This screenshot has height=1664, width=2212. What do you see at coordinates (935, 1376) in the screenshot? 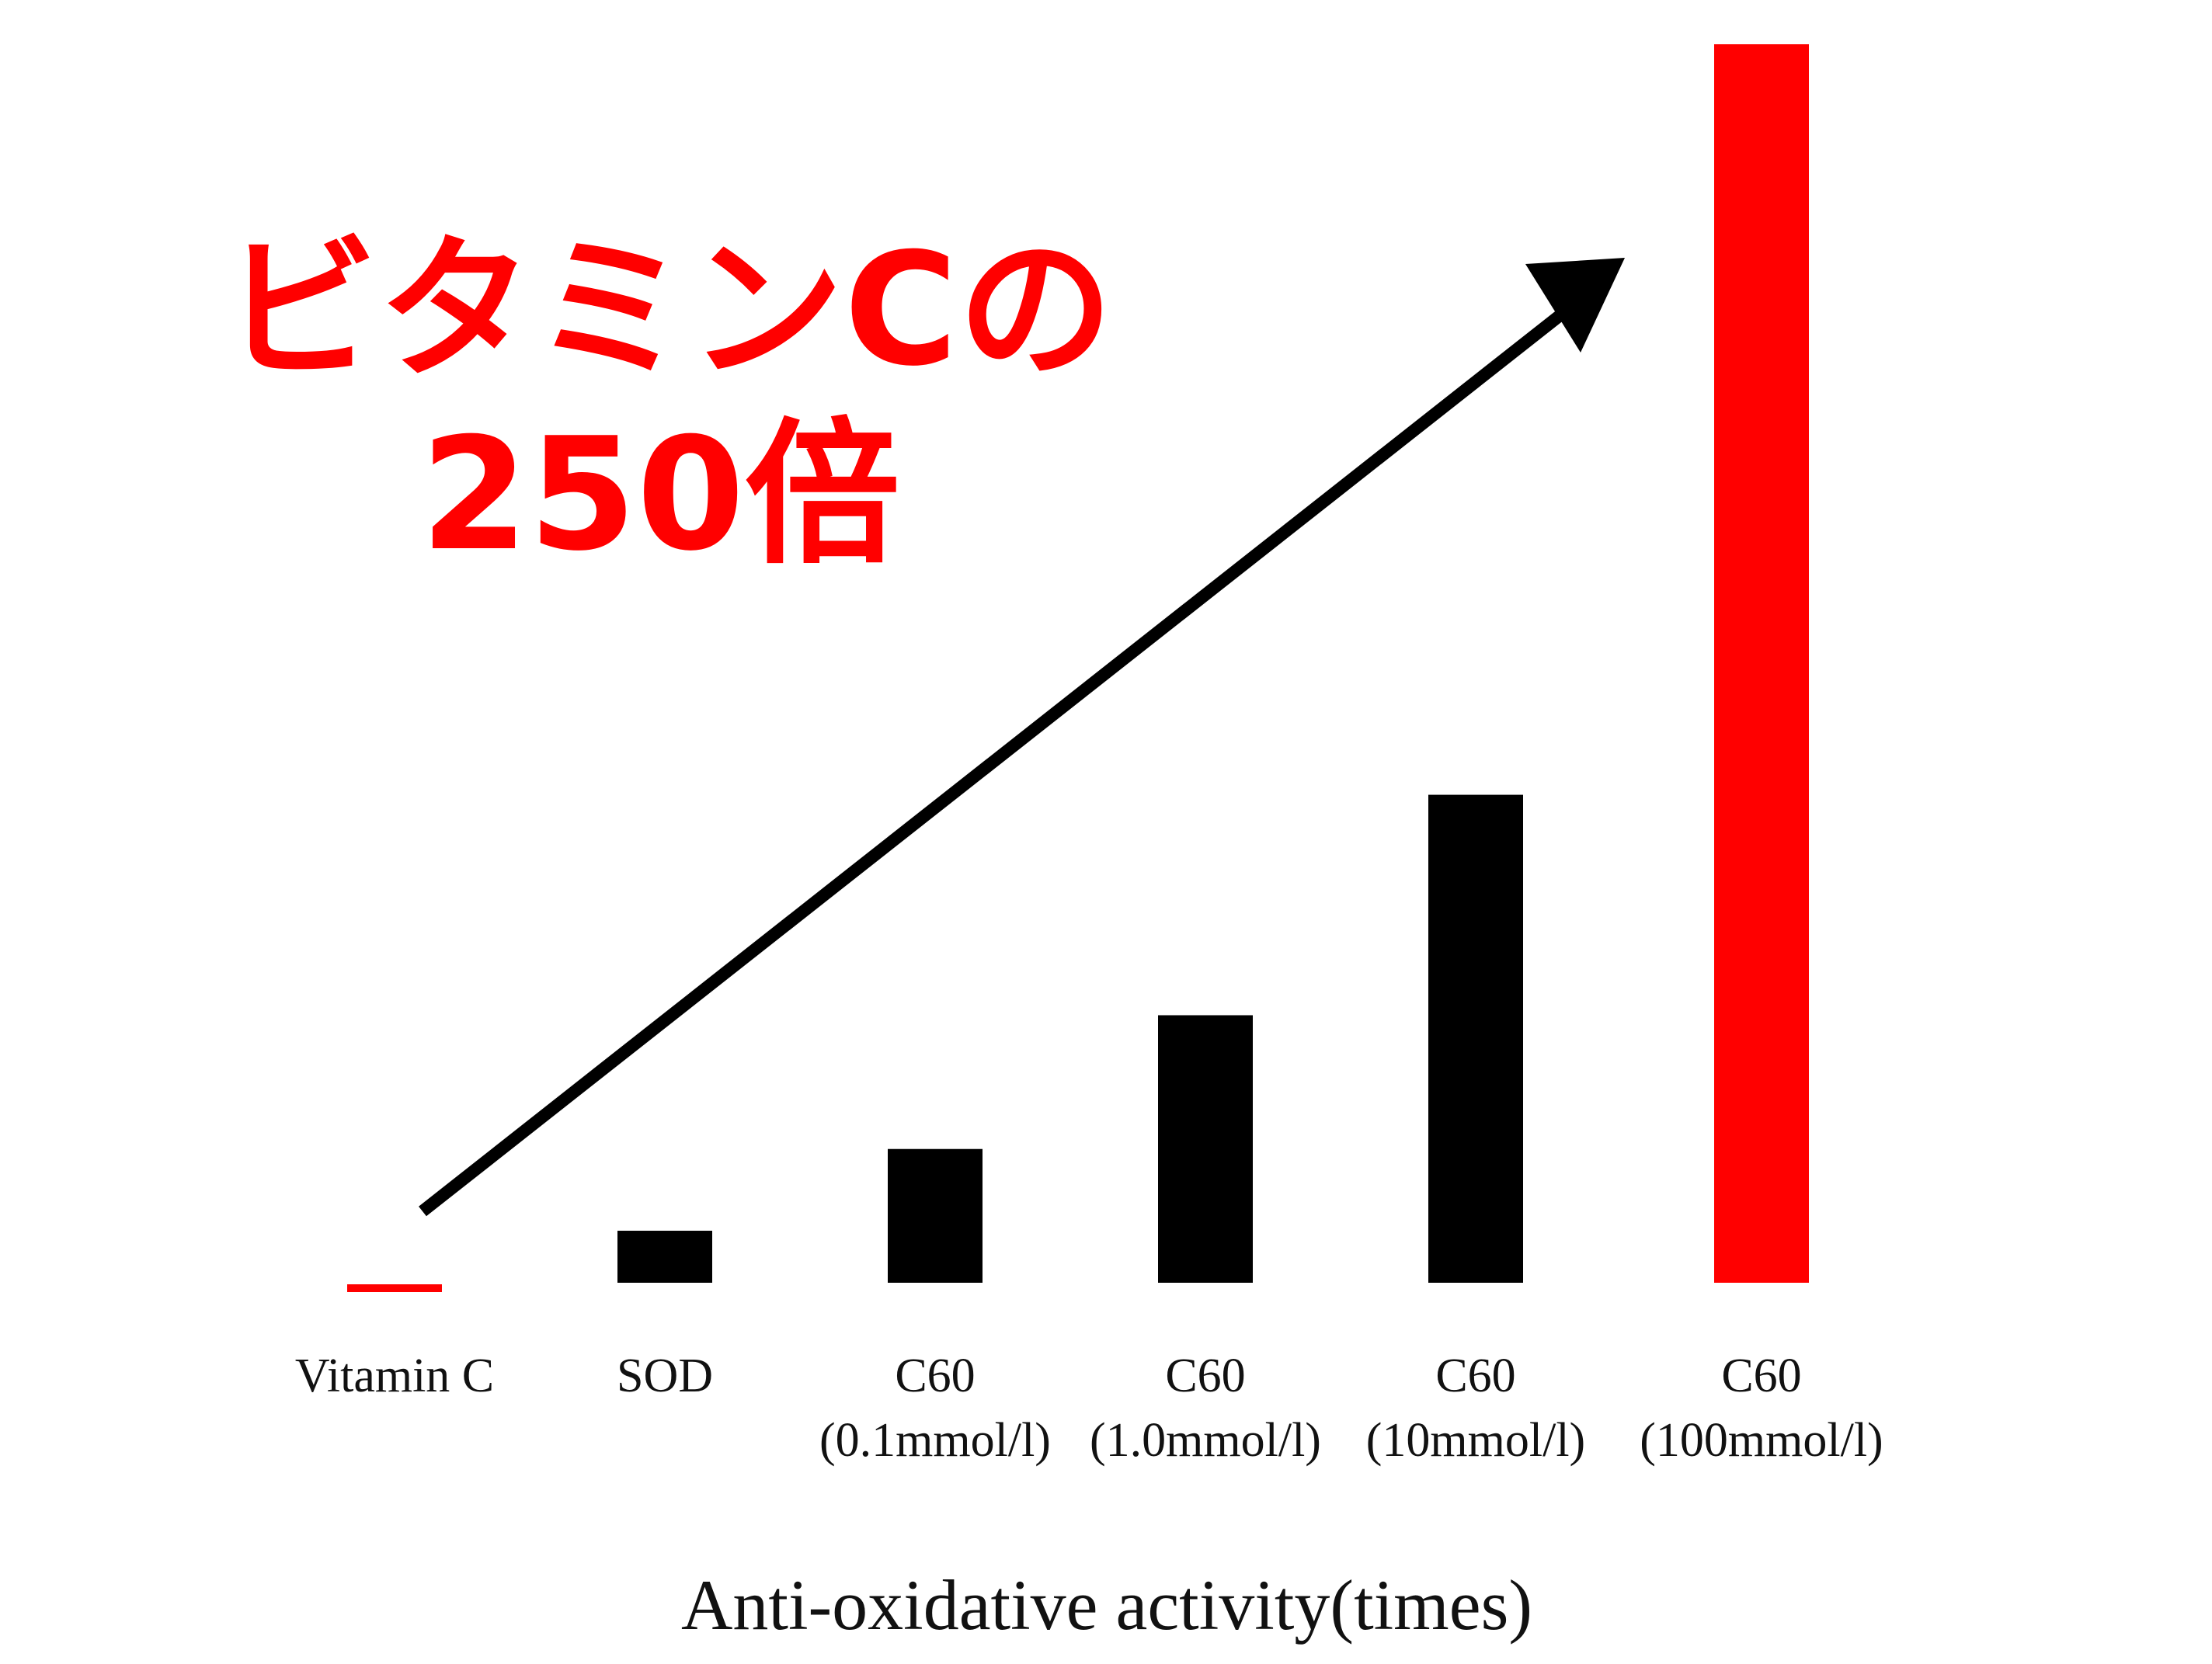
I see `x-tick-label-3-line-1: C60` at bounding box center [935, 1376].